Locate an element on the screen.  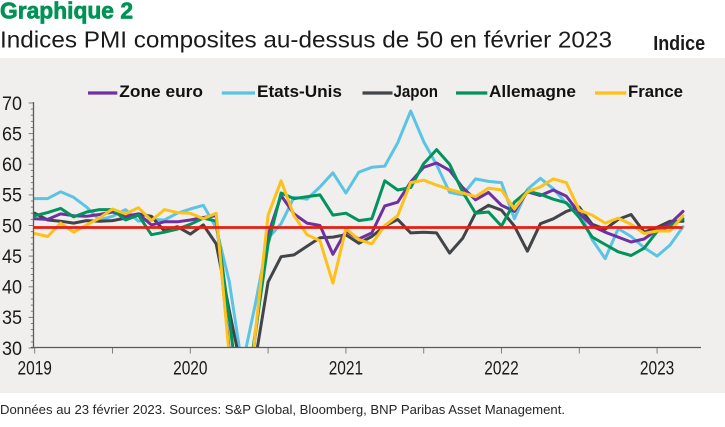
svg-text: Japon is located at coordinates (416, 91).